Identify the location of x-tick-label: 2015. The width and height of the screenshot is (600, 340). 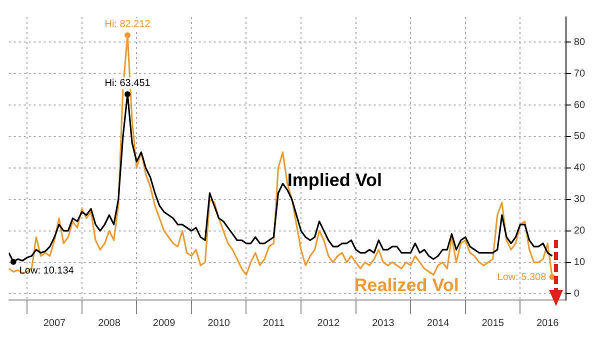
(493, 323).